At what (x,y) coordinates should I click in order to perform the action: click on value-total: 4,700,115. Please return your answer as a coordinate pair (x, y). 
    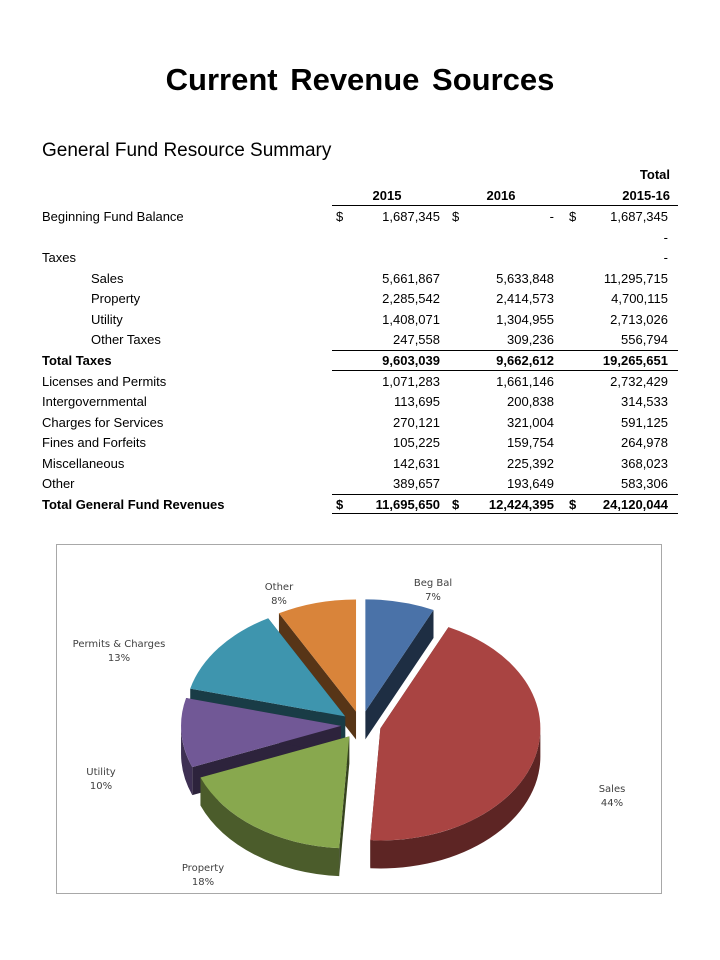
    Looking at the image, I should click on (639, 298).